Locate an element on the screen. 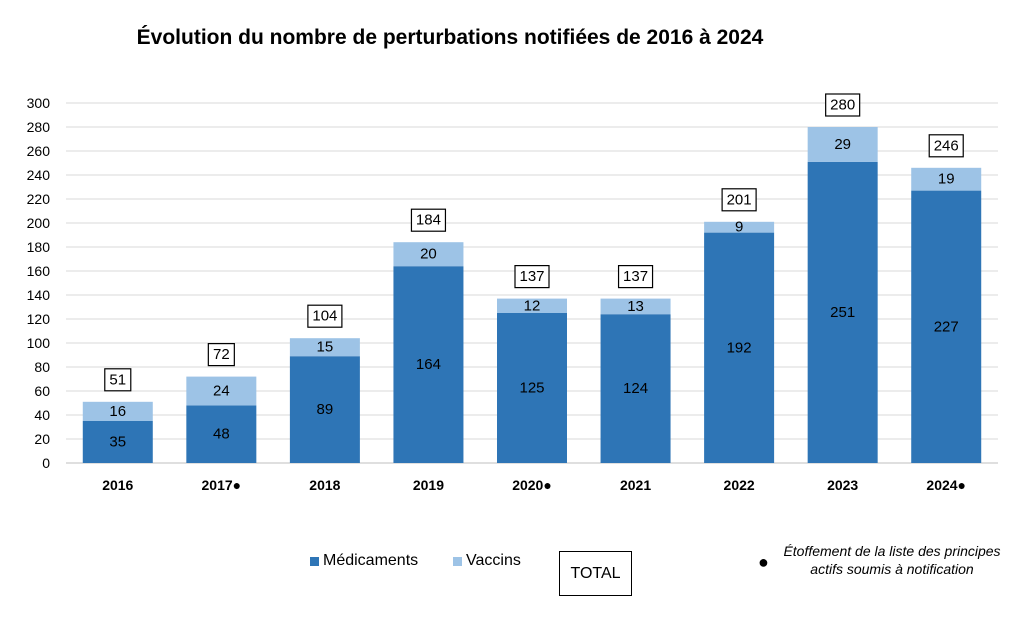 The height and width of the screenshot is (628, 1024). y-tick-label: 180 is located at coordinates (39, 247).